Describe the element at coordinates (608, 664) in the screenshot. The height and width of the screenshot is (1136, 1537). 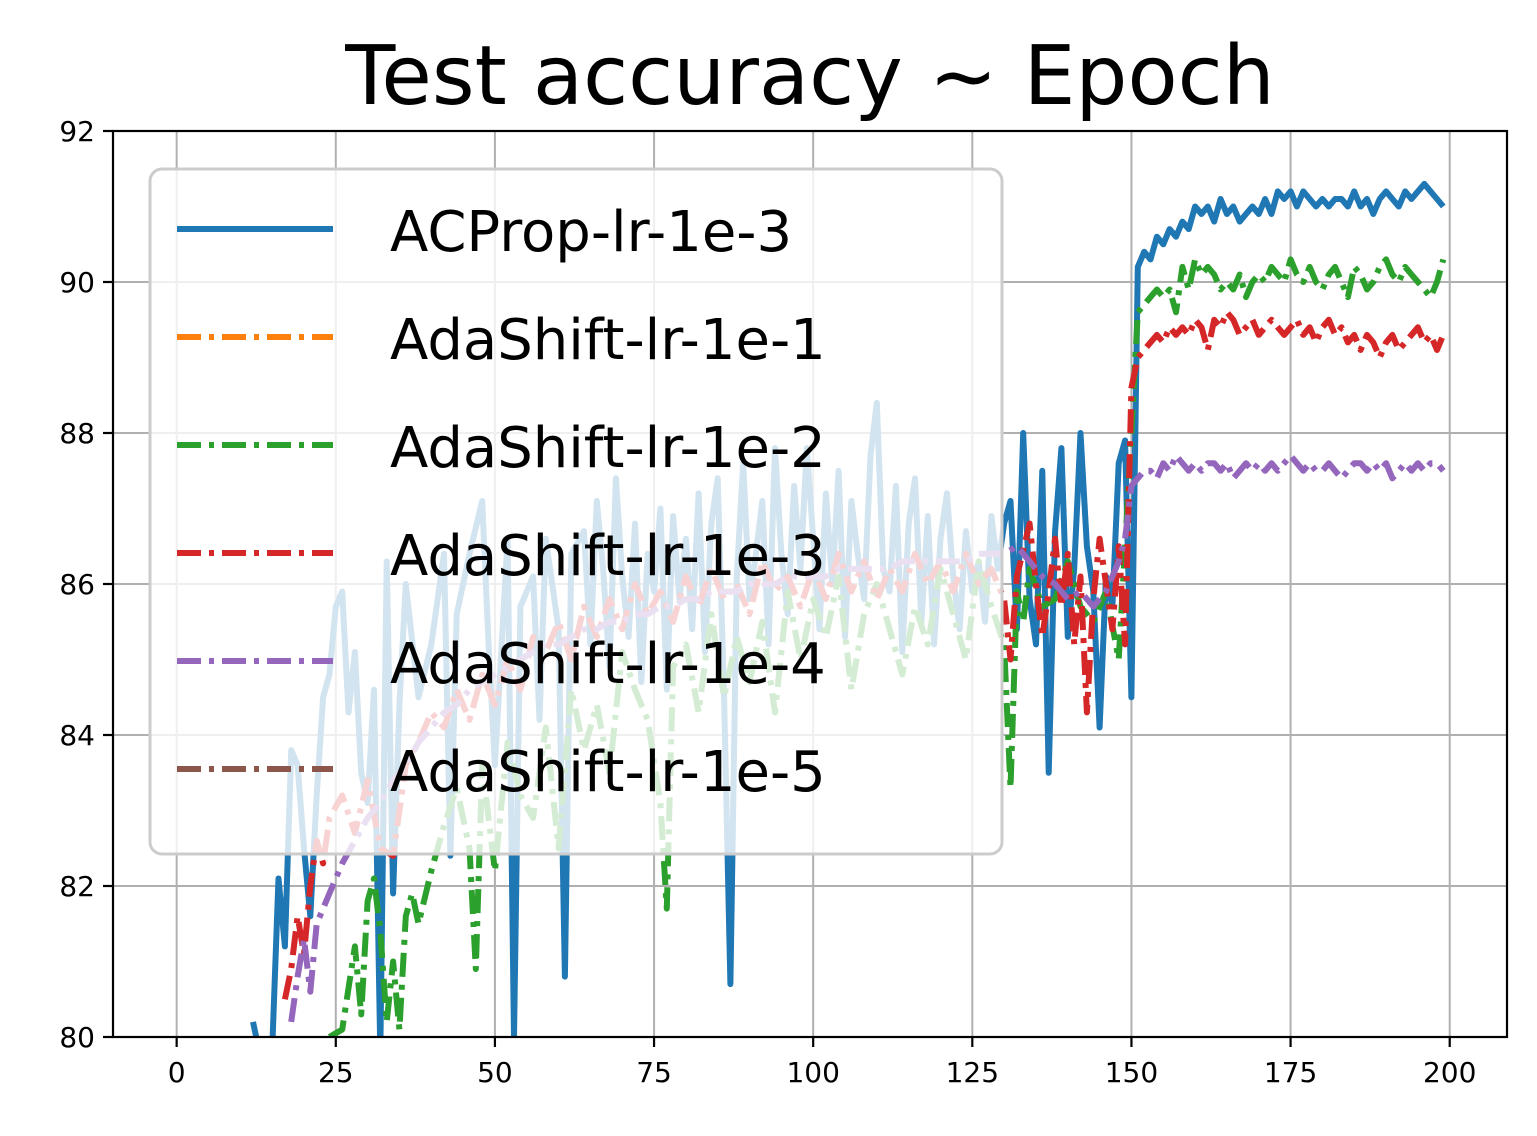
I see `legend-label-4: AdaShift-lr-1e-4` at that location.